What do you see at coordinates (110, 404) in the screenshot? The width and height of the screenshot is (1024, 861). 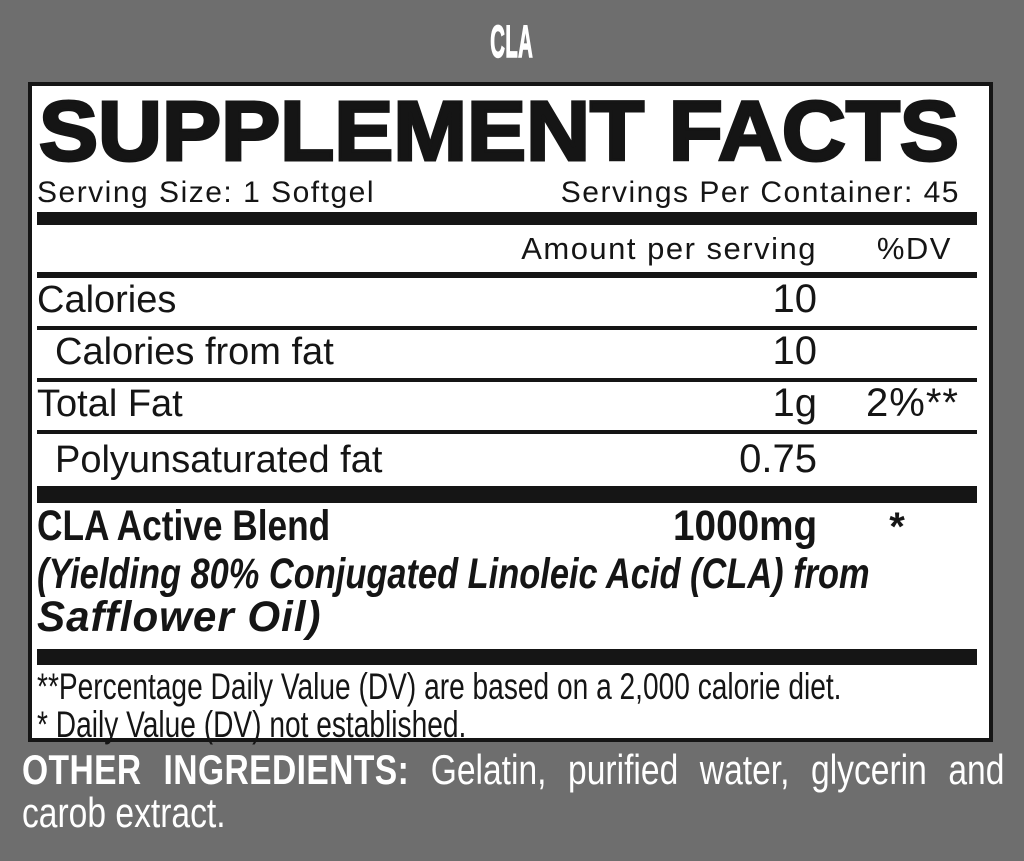 I see `row-label: Total Fat` at bounding box center [110, 404].